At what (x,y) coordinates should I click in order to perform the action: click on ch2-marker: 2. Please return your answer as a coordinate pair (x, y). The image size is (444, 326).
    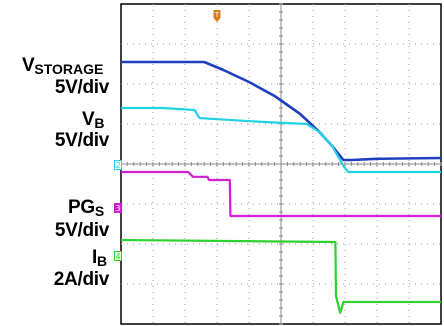
    Looking at the image, I should click on (118, 165).